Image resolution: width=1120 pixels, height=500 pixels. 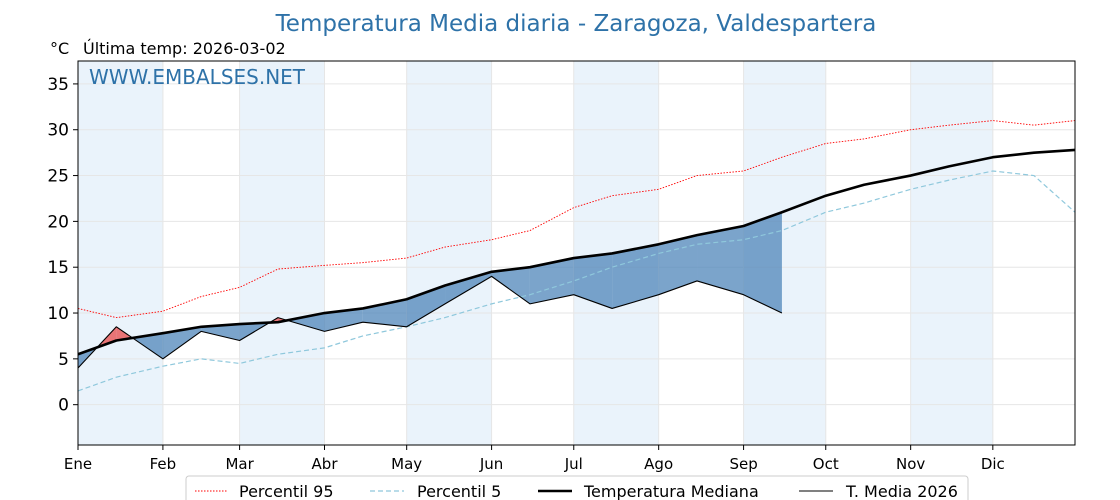 I want to click on series-line-current, so click(x=430, y=322).